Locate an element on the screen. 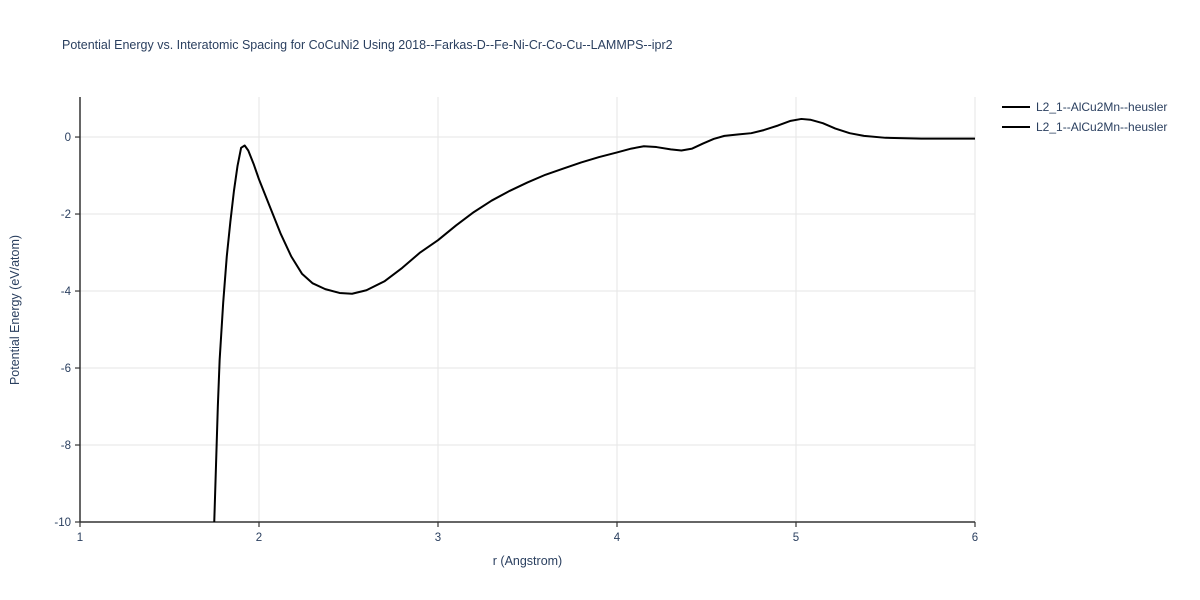 The width and height of the screenshot is (1200, 600). x-tick-label: 4 is located at coordinates (617, 538).